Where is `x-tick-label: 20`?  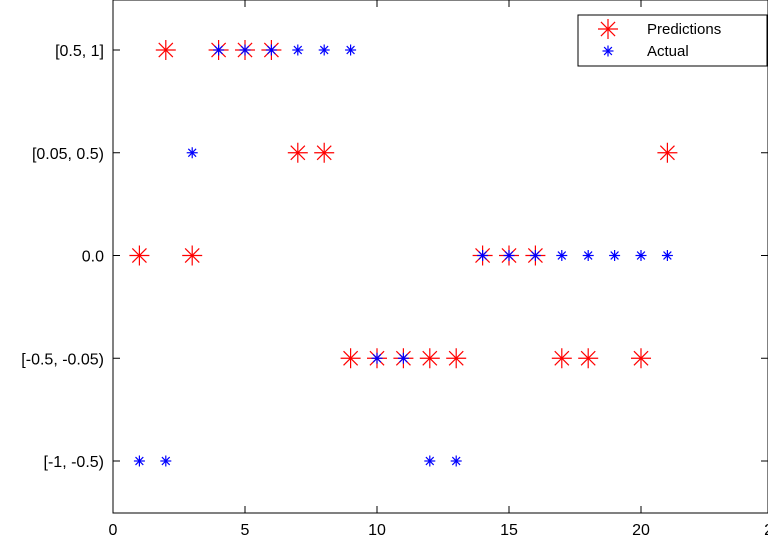
x-tick-label: 20 is located at coordinates (641, 530).